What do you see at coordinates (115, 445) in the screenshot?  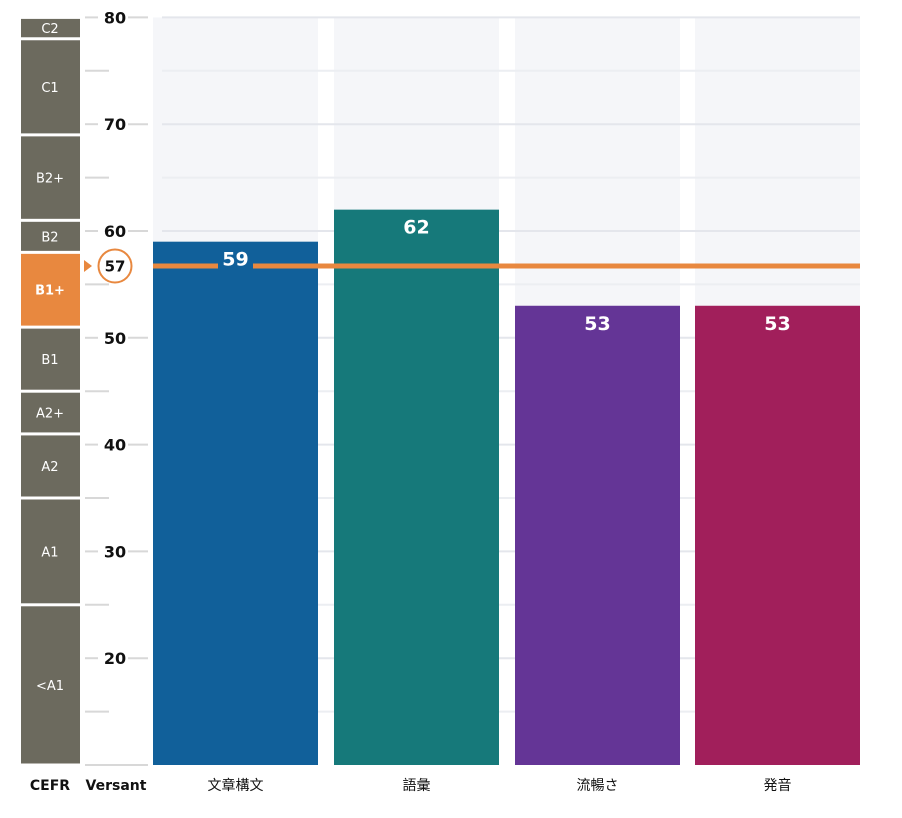 I see `y-tick-label: 40` at bounding box center [115, 445].